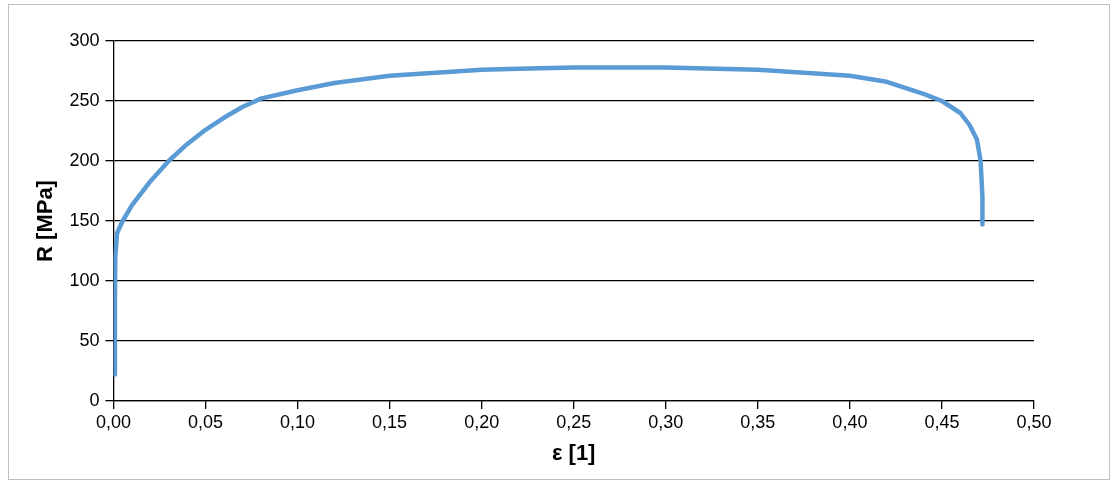 The height and width of the screenshot is (483, 1116). What do you see at coordinates (574, 421) in the screenshot?
I see `x-tick-label: 0,25` at bounding box center [574, 421].